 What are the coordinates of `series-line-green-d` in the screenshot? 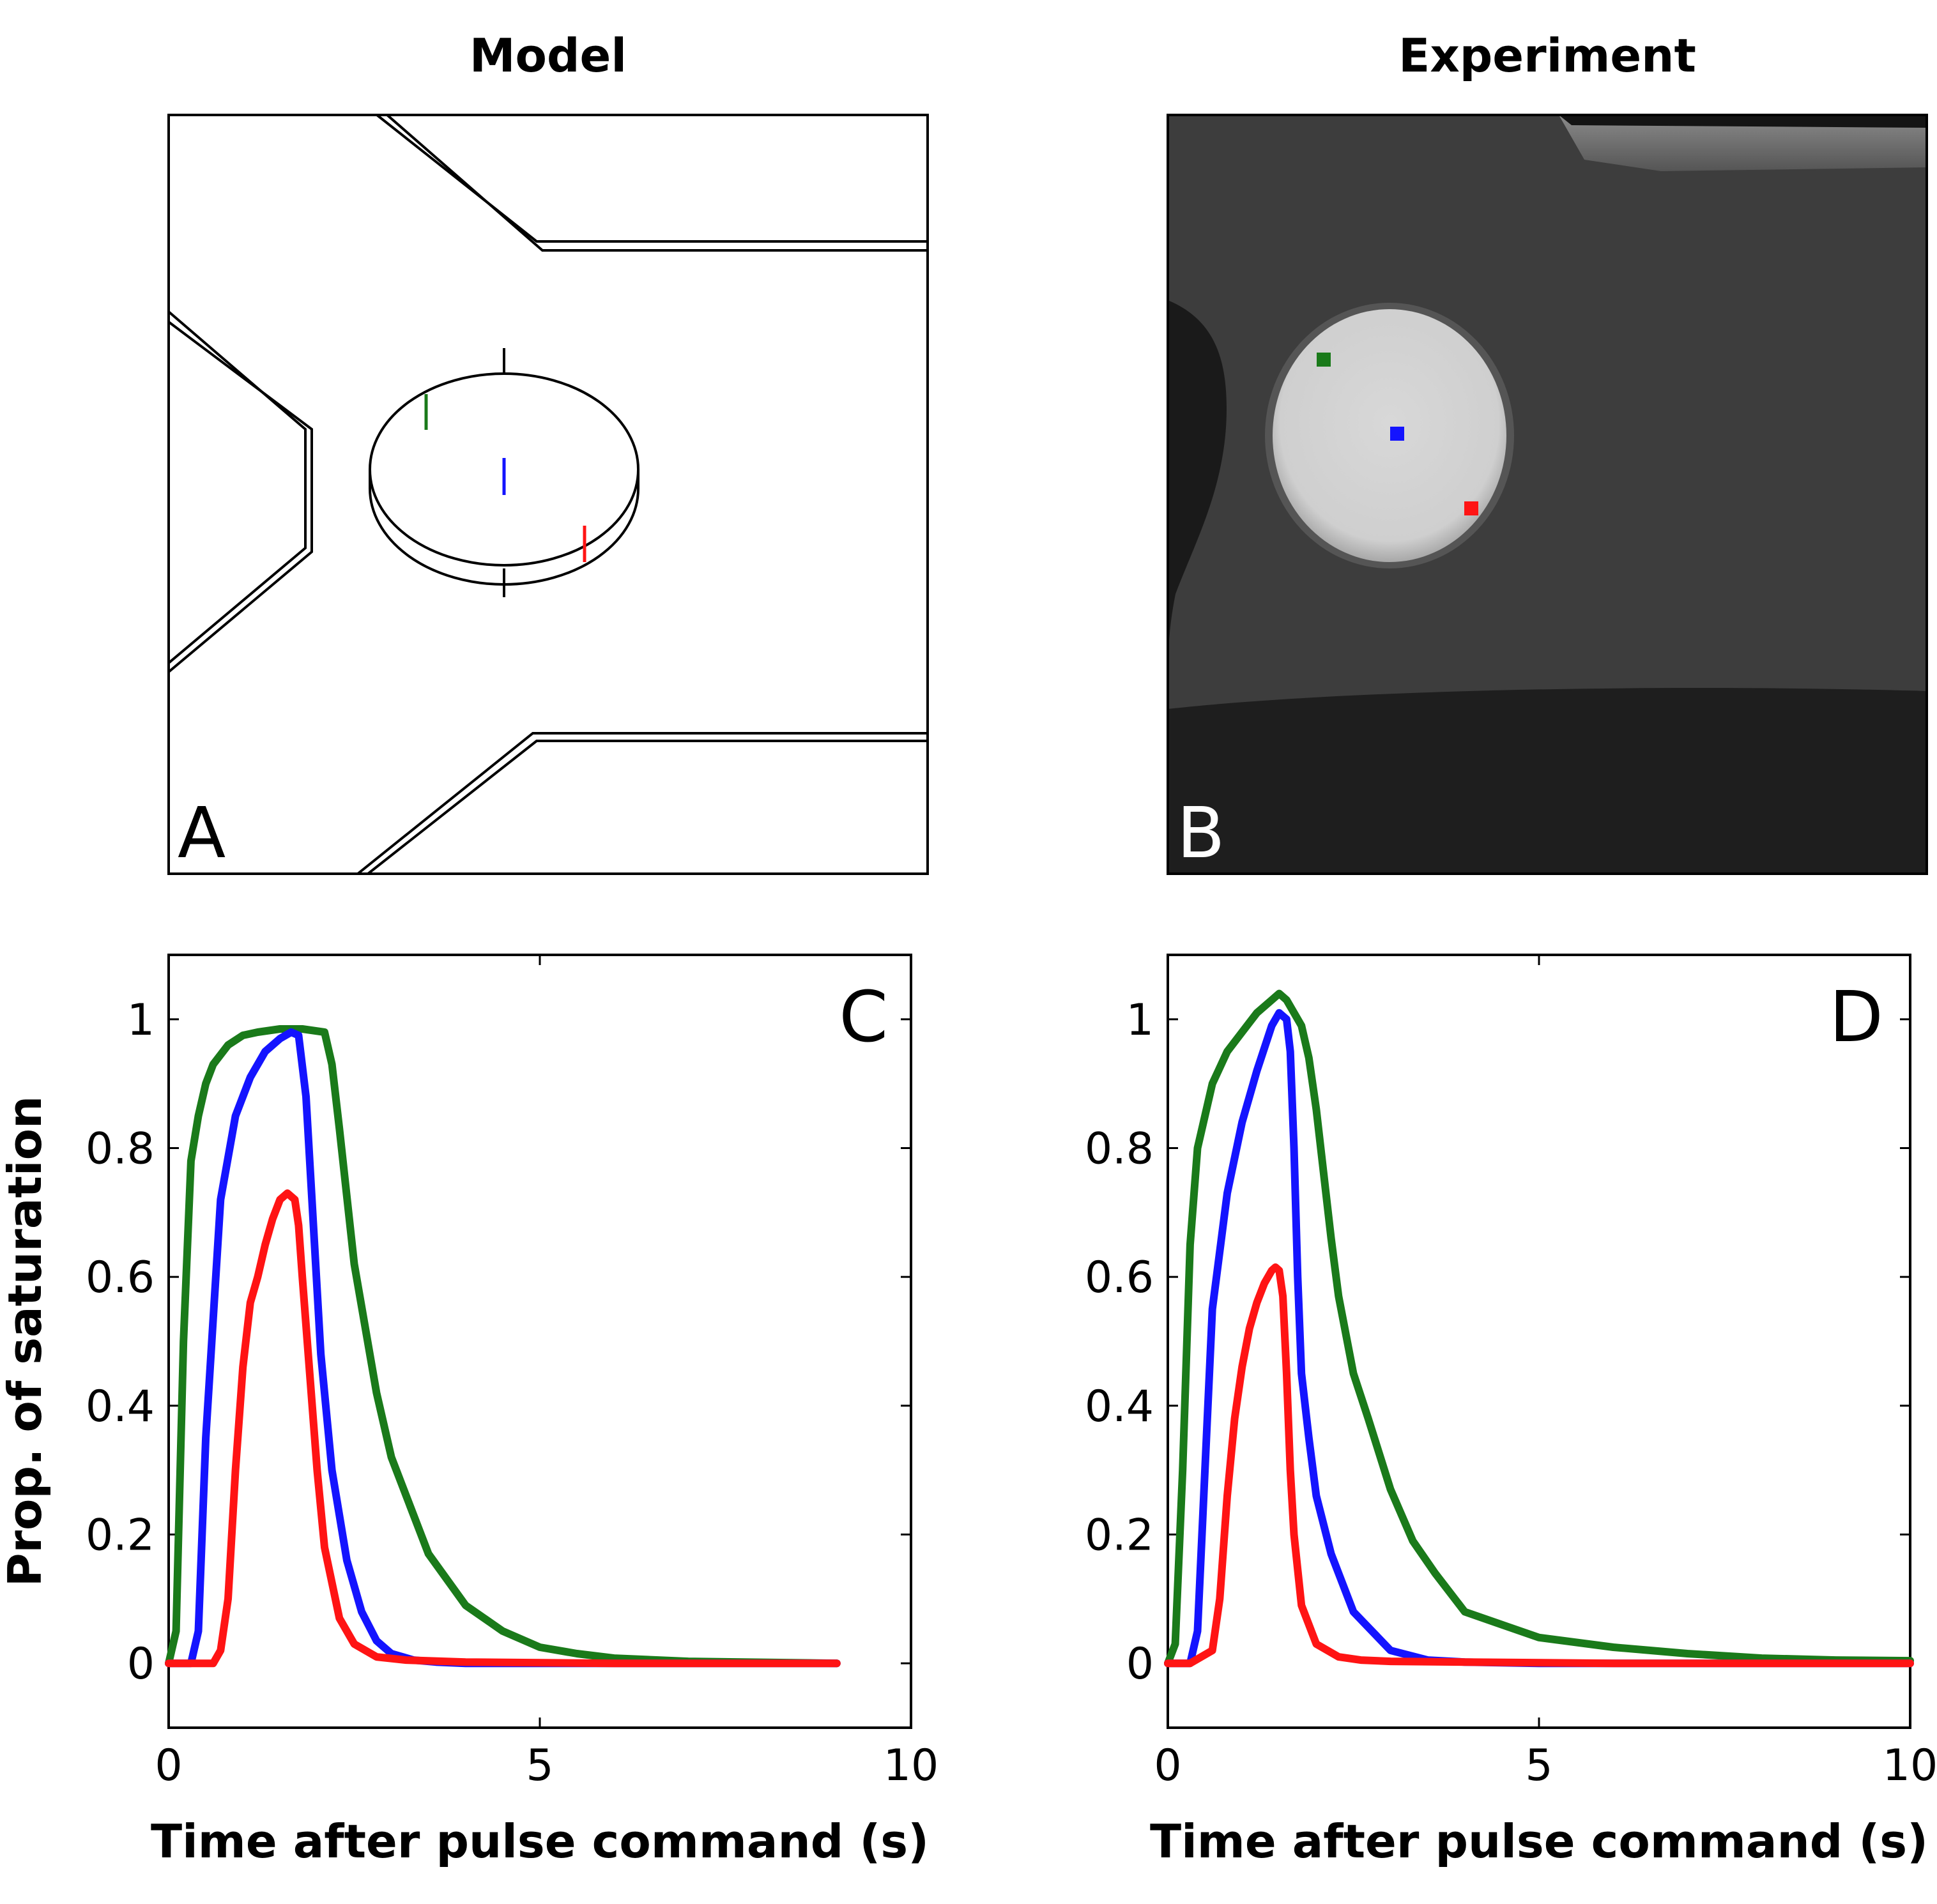 It's located at (1539, 1328).